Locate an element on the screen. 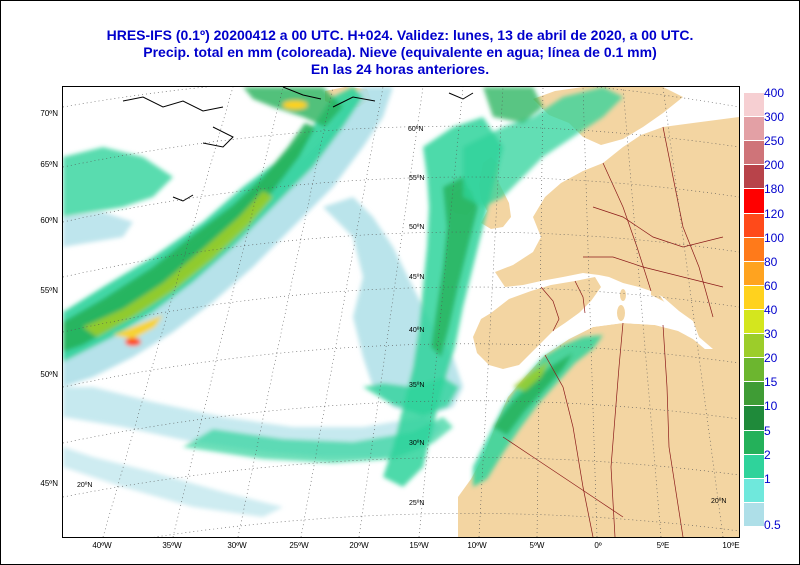 The image size is (800, 565). precip-morocco is located at coordinates (538, 411).